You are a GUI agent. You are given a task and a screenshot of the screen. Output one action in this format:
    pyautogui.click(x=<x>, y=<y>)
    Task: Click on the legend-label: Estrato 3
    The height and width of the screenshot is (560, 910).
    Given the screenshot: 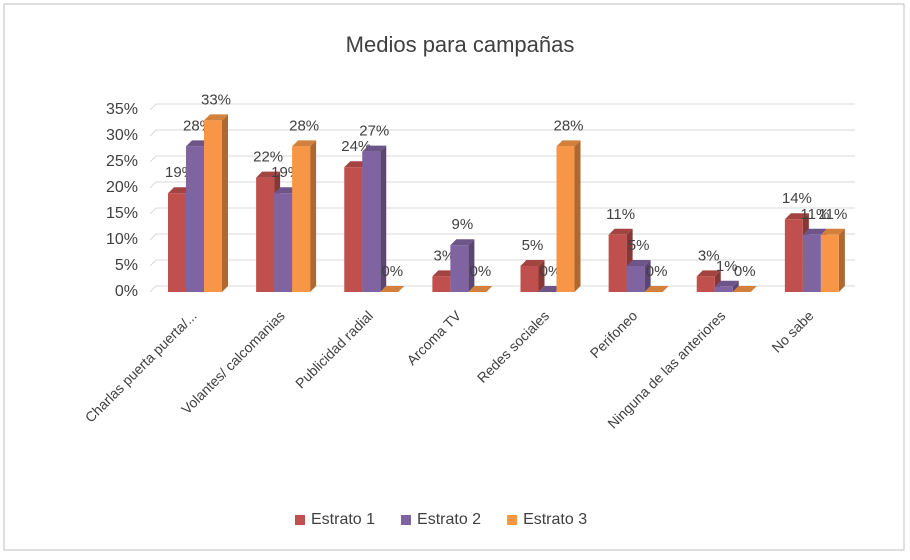 What is the action you would take?
    pyautogui.click(x=555, y=519)
    